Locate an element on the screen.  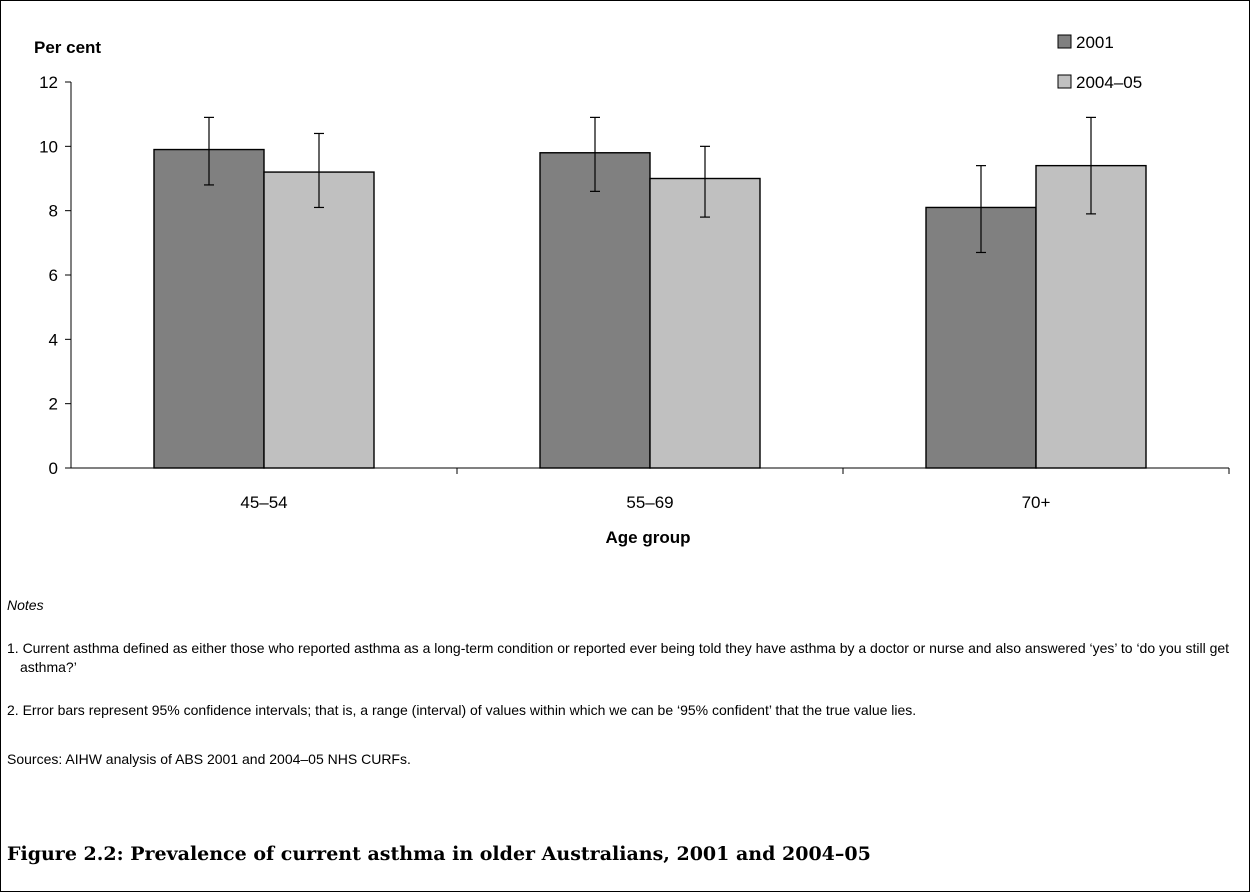
legend-label: 2004–05 is located at coordinates (1109, 82).